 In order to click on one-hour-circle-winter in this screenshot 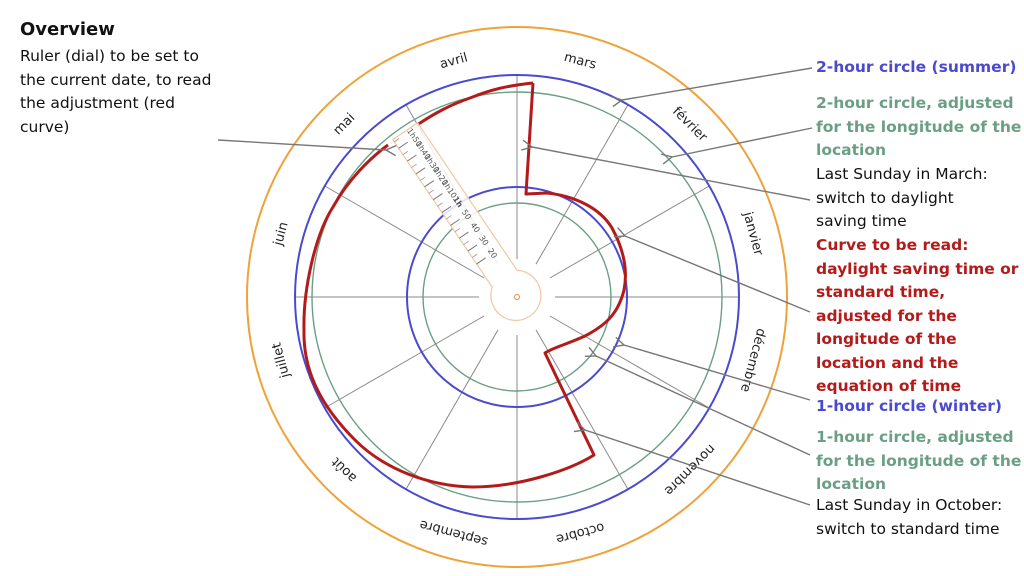, I will do `click(517, 297)`.